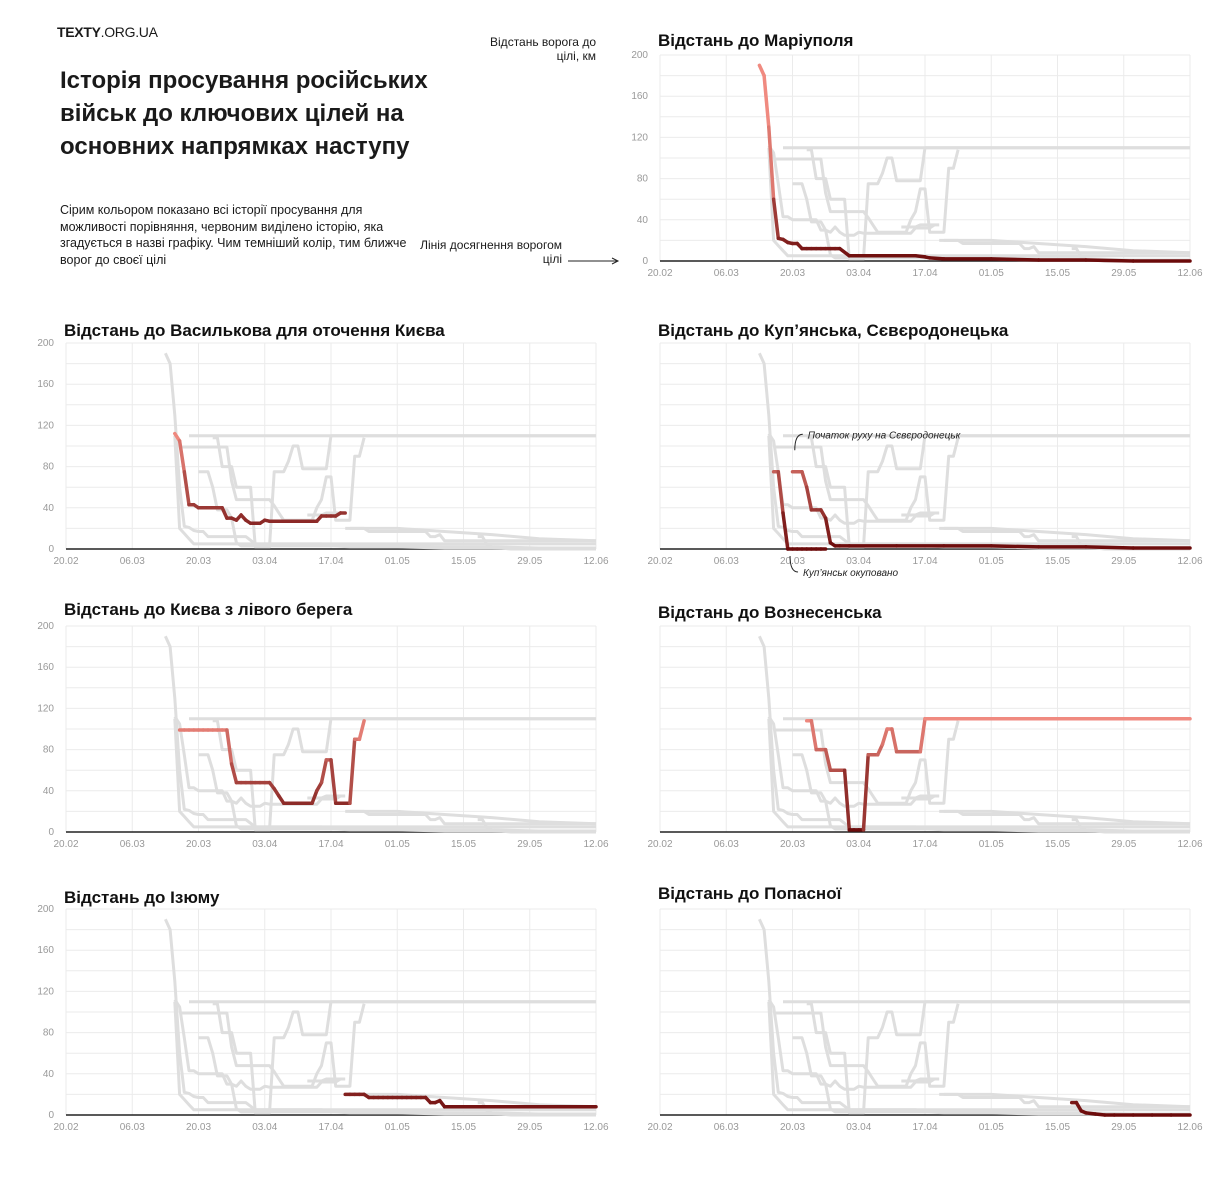 This screenshot has height=1180, width=1229. Describe the element at coordinates (491, 252) in the screenshot. I see `finish-line-note: Лінія досягнення ворогом цілі` at that location.